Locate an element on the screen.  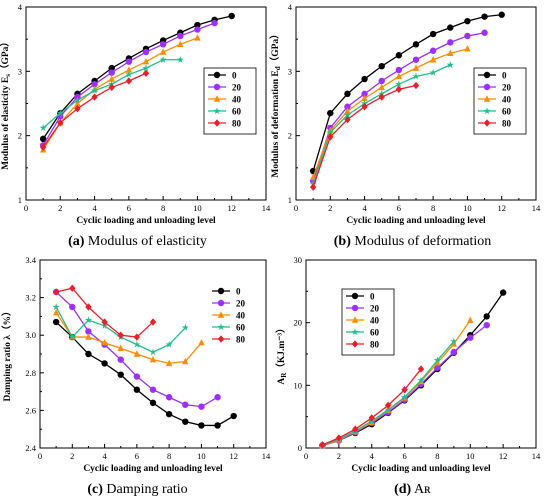
x-tick-label: 8 is located at coordinates (169, 456).